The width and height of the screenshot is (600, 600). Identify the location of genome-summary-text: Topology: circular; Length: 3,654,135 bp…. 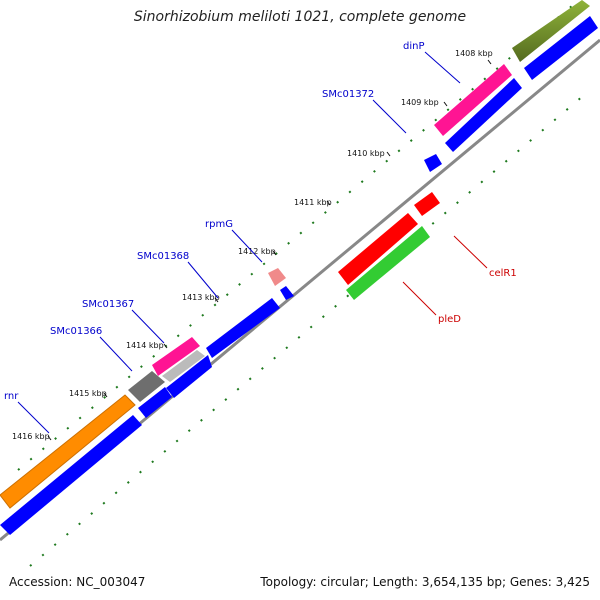
(425, 582).